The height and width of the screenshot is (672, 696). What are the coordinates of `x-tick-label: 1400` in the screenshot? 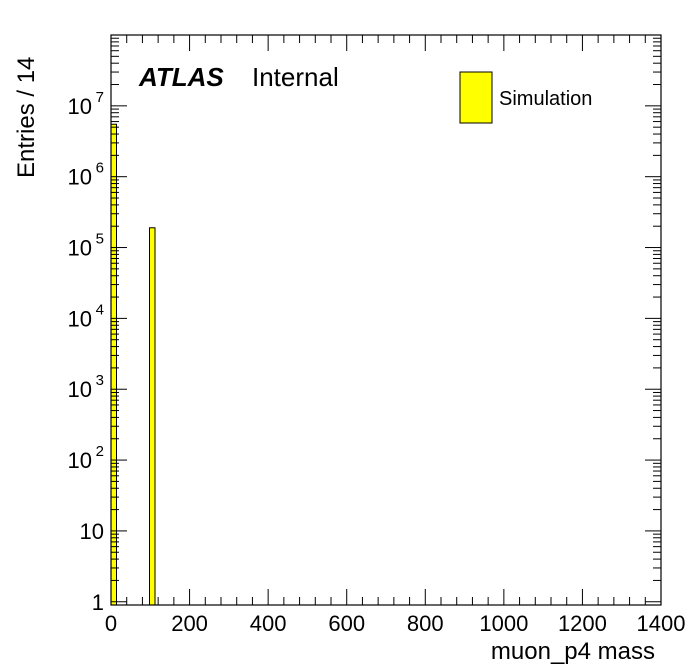 It's located at (661, 623).